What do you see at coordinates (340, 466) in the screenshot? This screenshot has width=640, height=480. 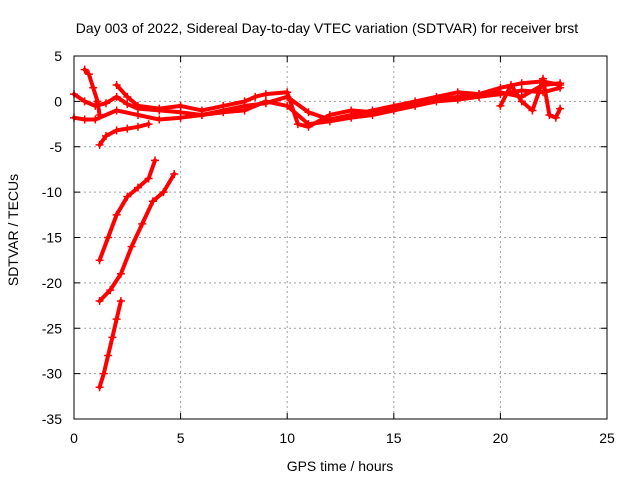 I see `x-axis-label: GPS time / hours` at bounding box center [340, 466].